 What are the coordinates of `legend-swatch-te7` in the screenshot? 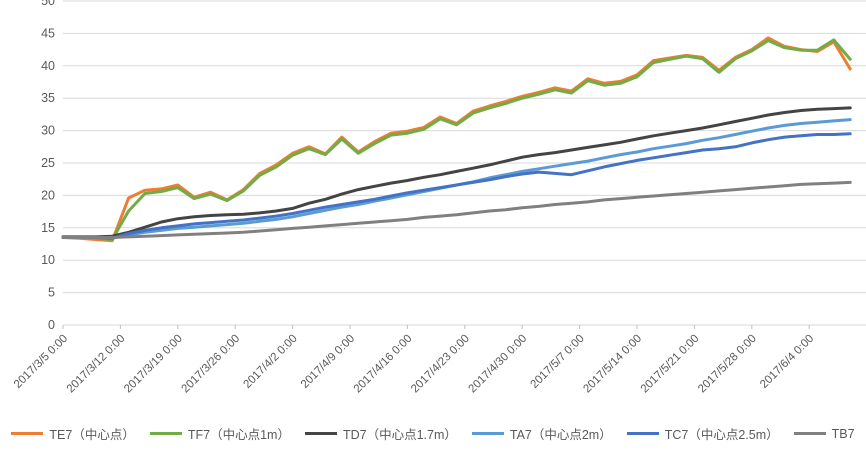 It's located at (27, 433).